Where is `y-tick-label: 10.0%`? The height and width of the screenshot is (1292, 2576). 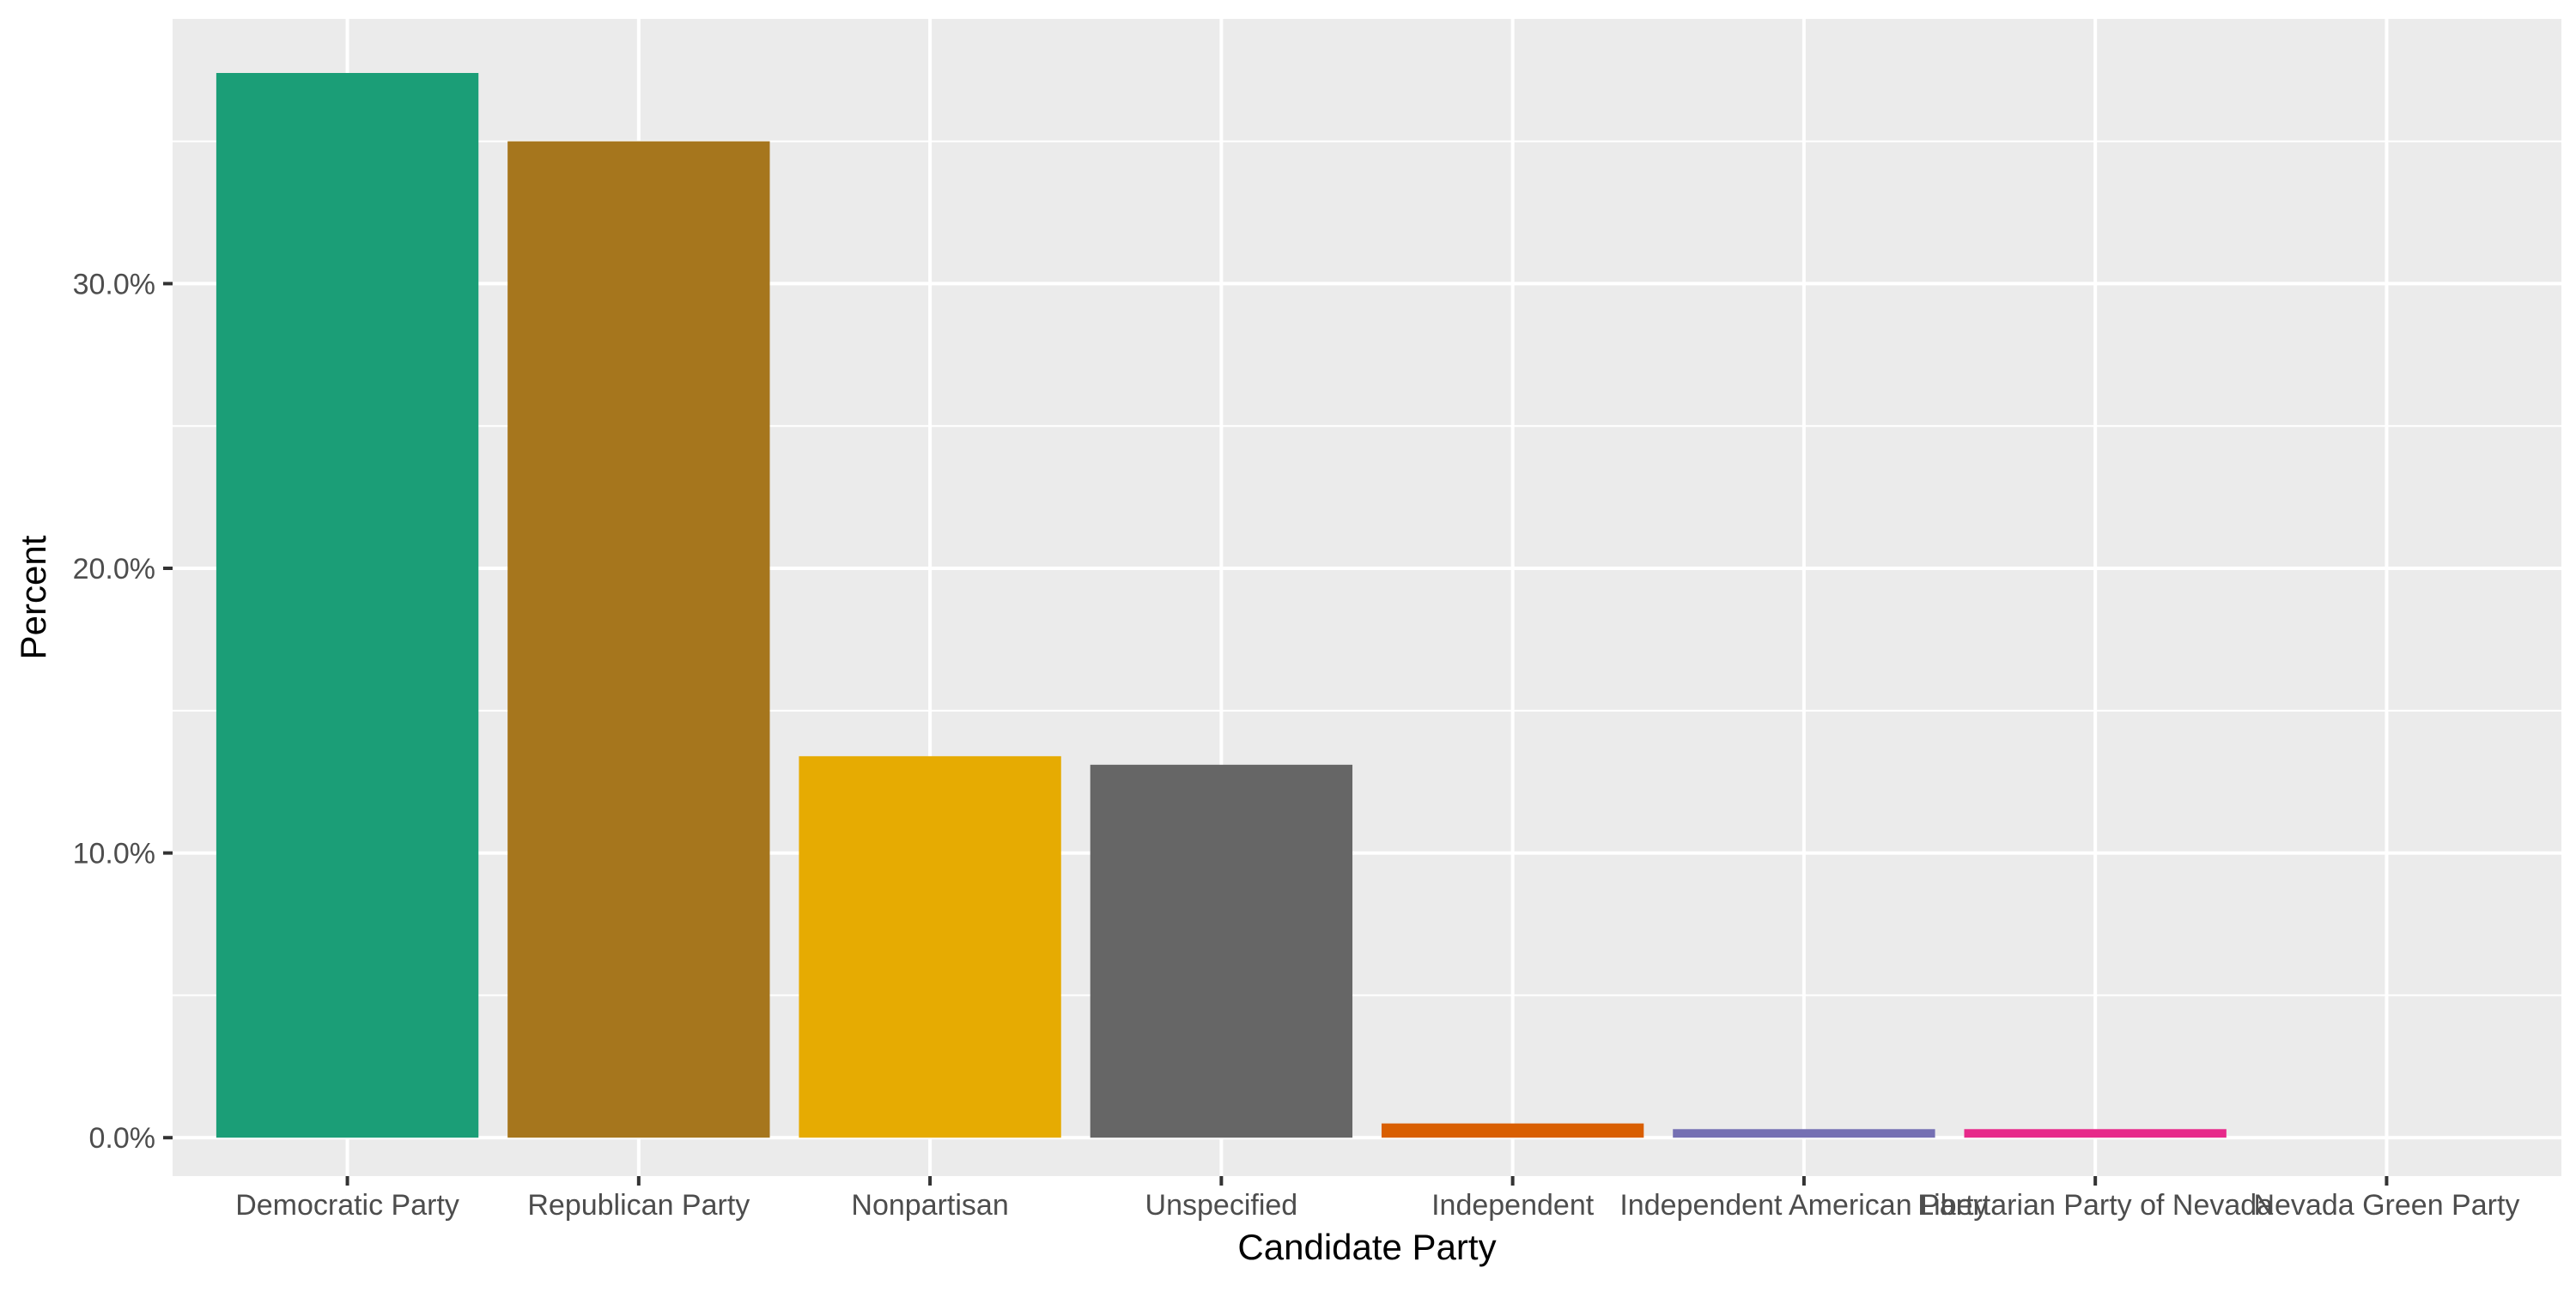 y-tick-label: 10.0% is located at coordinates (114, 854).